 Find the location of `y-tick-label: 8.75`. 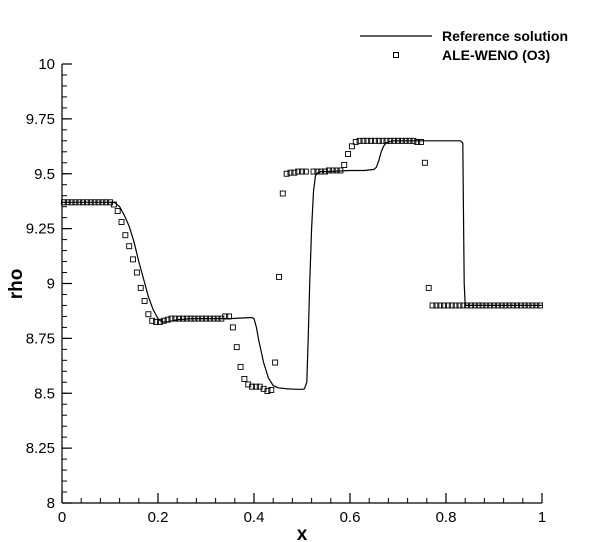

y-tick-label: 8.75 is located at coordinates (40, 338).